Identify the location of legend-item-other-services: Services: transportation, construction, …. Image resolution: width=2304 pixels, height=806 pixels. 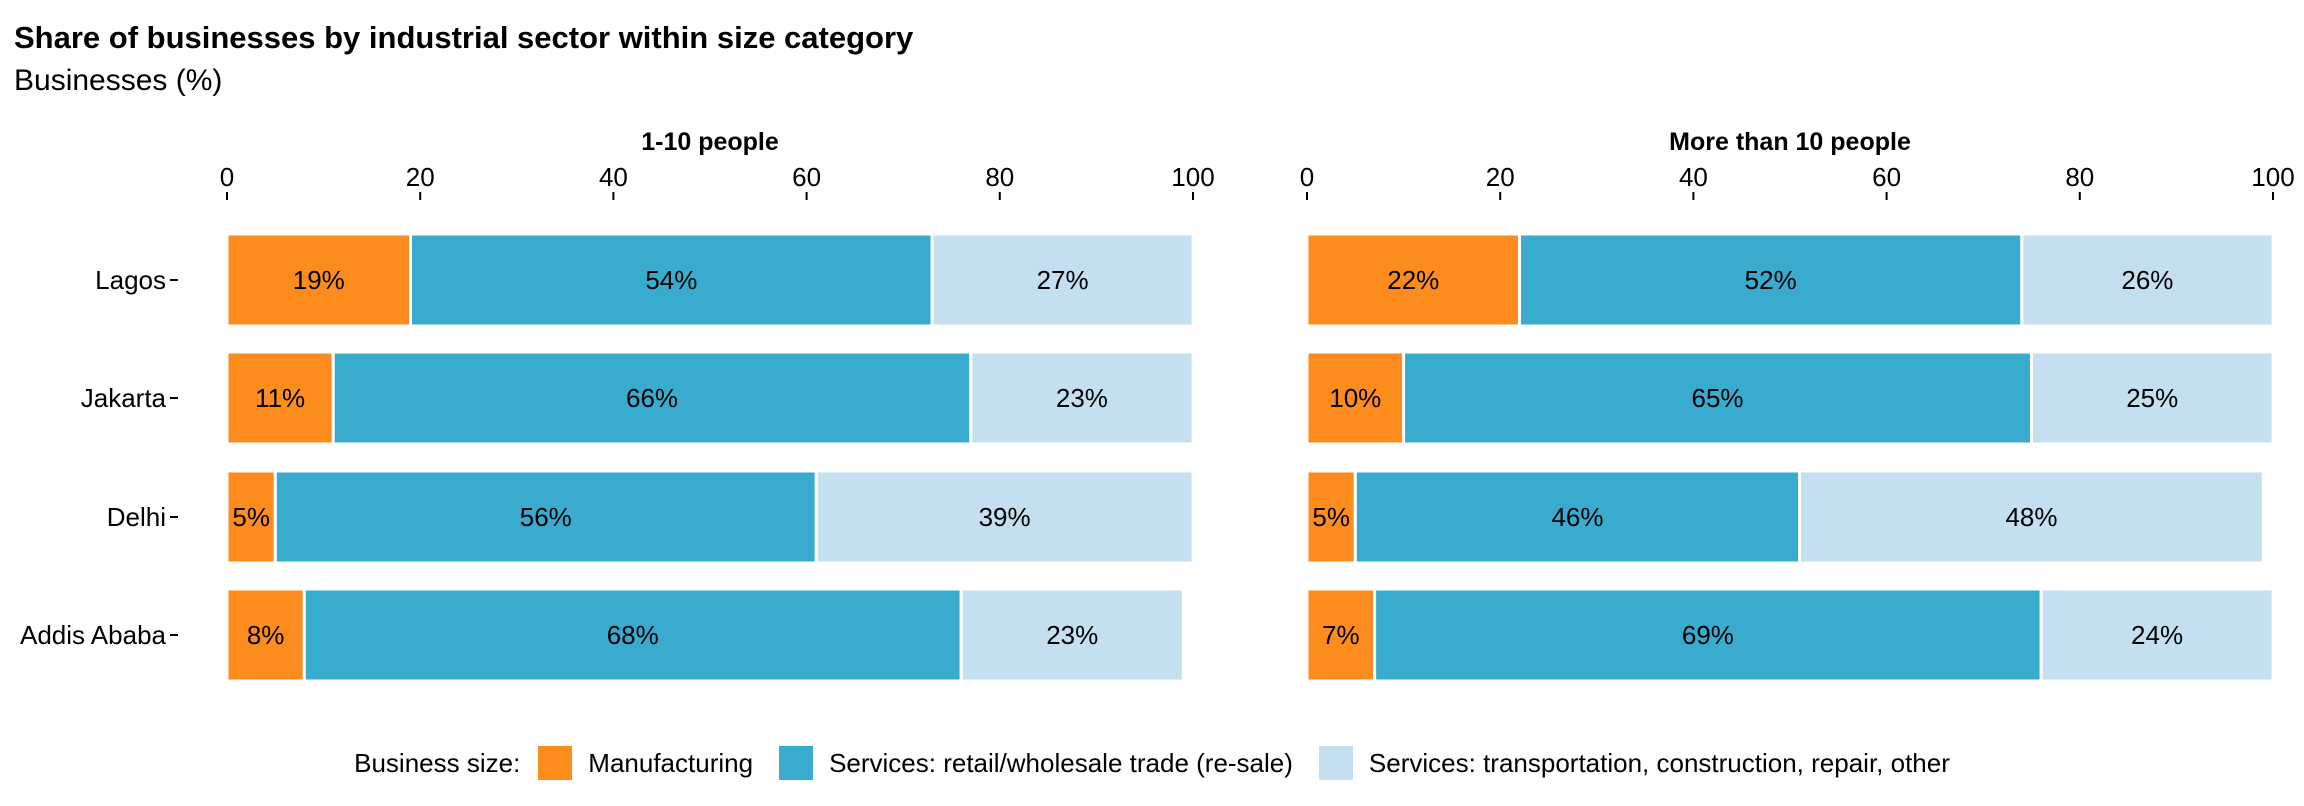
(1634, 763).